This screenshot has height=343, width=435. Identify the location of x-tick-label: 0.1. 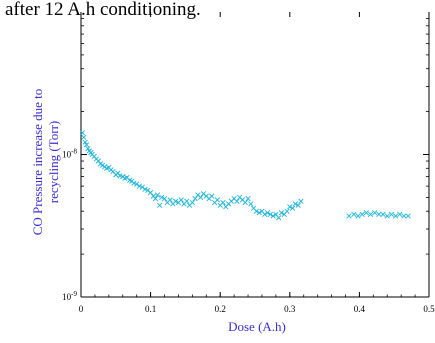
(150, 309).